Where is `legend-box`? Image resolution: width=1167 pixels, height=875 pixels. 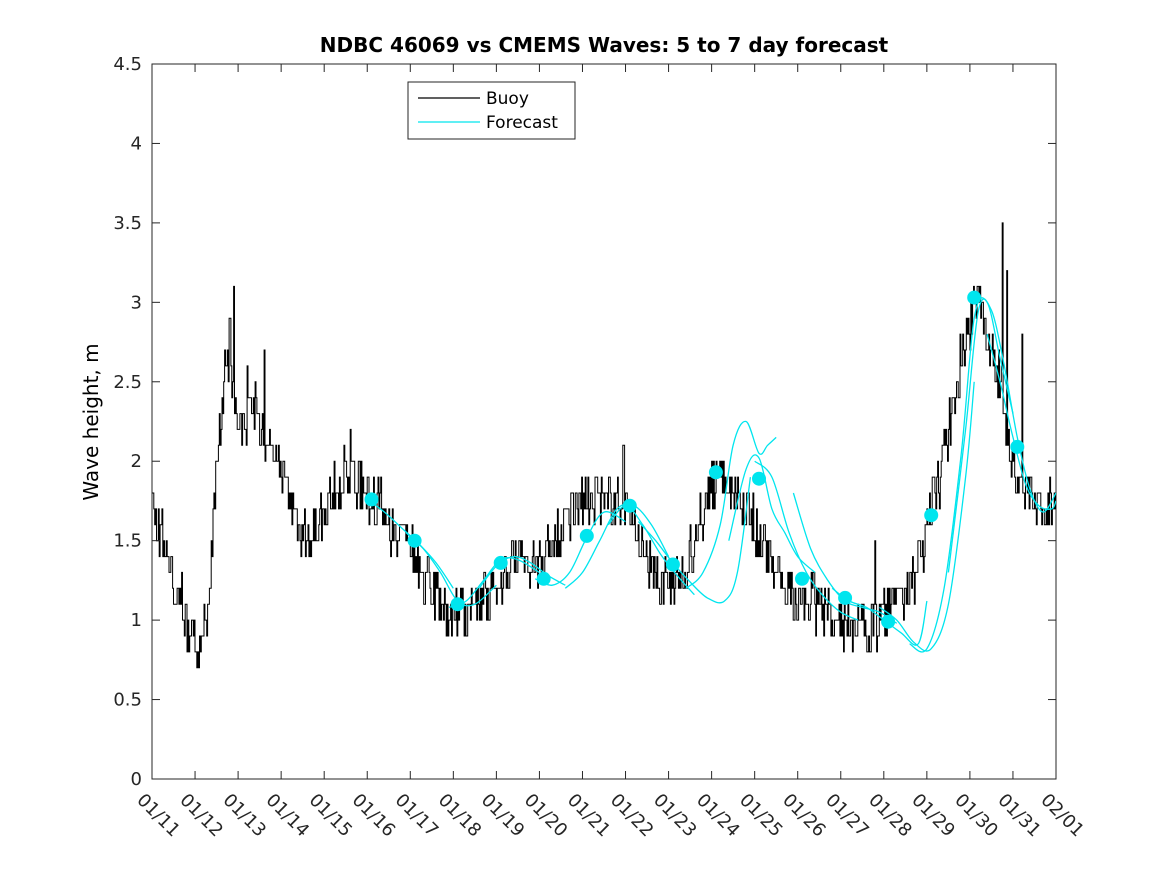
legend-box is located at coordinates (491, 110).